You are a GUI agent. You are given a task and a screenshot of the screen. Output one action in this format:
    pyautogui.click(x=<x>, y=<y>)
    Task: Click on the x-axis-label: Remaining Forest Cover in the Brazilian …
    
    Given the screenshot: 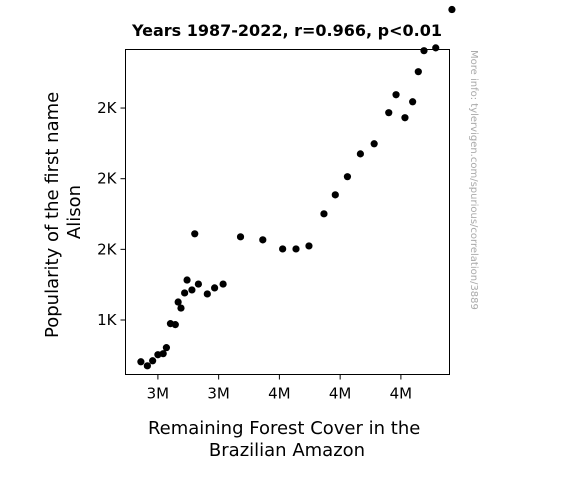 What is the action you would take?
    pyautogui.click(x=287, y=439)
    